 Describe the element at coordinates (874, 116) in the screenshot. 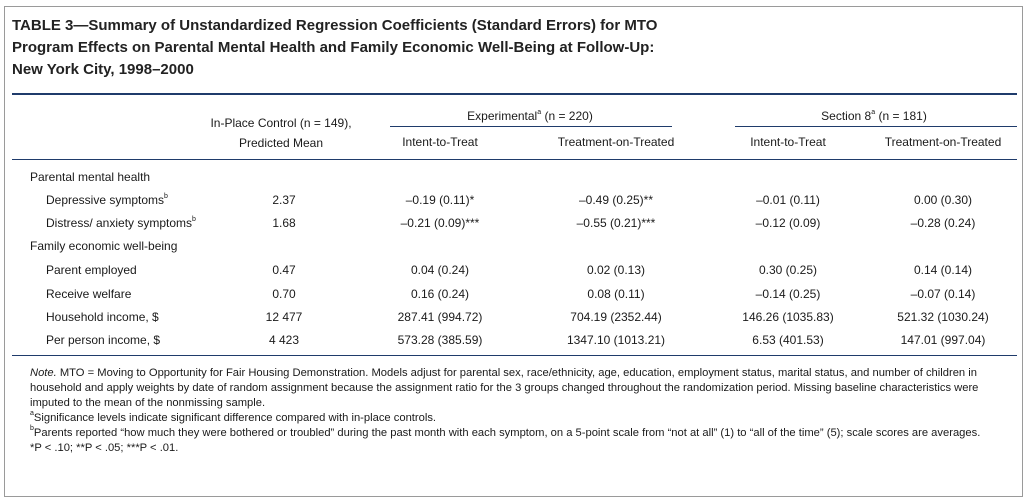

I see `section8-group-header: Section 8a (n = 181)` at that location.